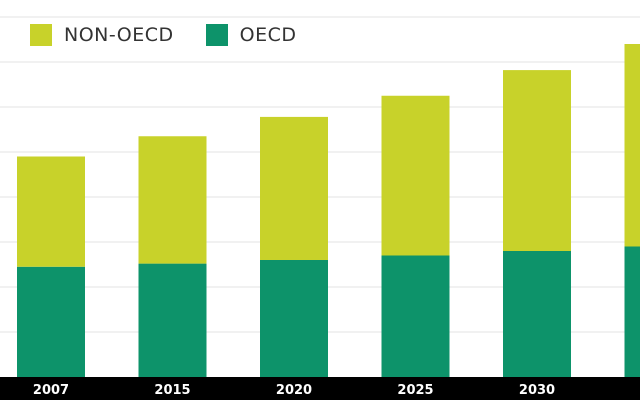 The height and width of the screenshot is (400, 640). Describe the element at coordinates (537, 160) in the screenshot. I see `bar-non-oecd-2030` at that location.